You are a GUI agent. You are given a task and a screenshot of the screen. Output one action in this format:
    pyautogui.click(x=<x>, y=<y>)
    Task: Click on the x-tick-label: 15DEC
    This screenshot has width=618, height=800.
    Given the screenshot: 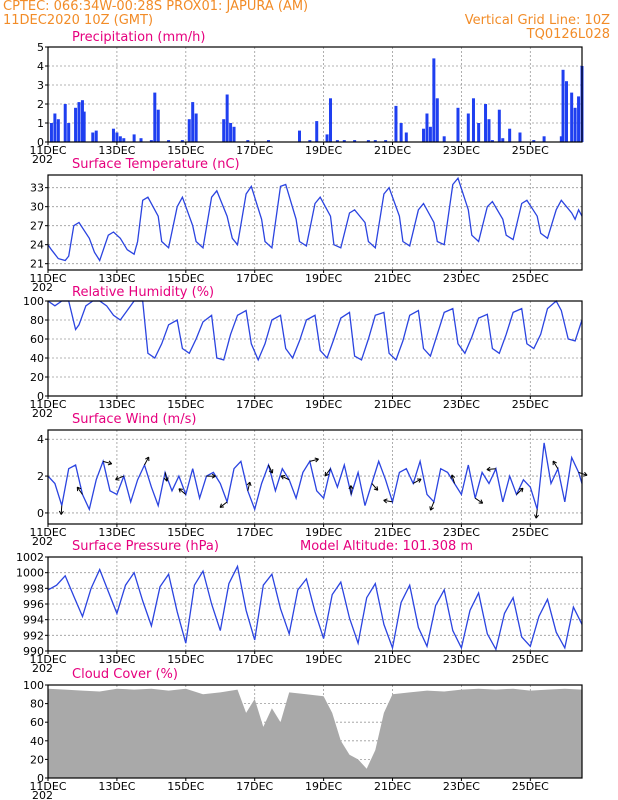 What is the action you would take?
    pyautogui.click(x=185, y=404)
    